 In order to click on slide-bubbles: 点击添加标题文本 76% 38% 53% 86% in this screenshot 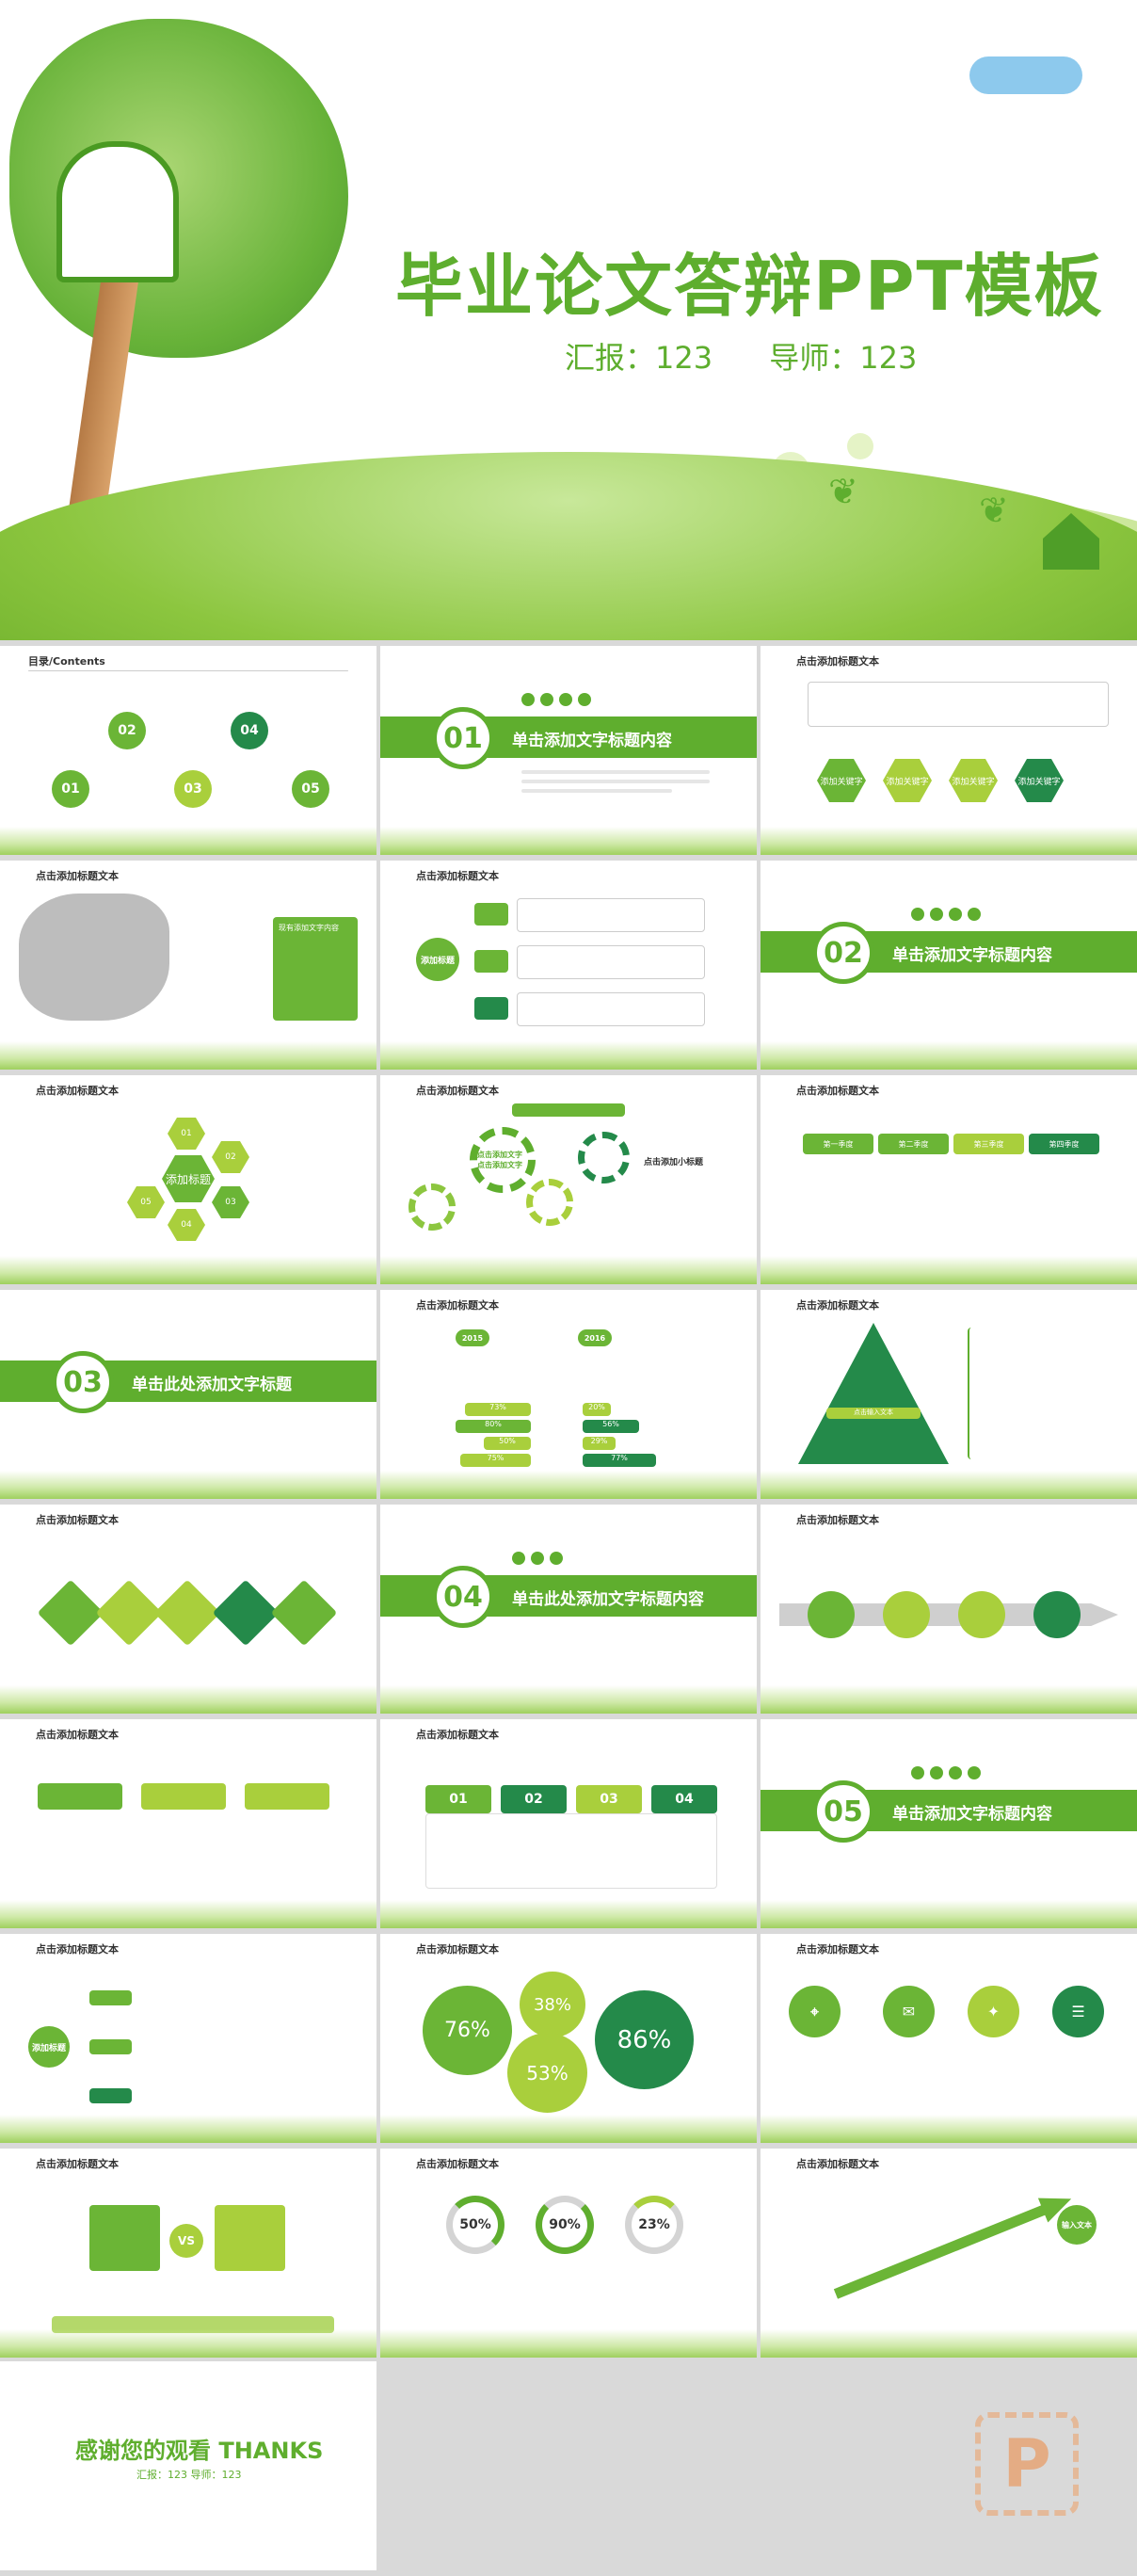, I will do `click(569, 2038)`.